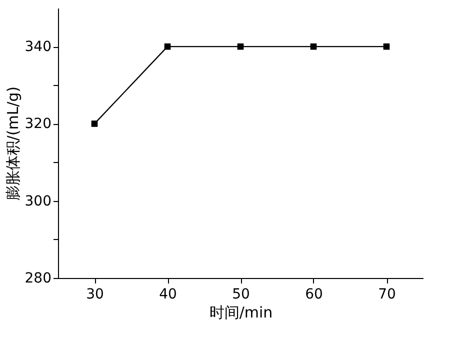 The height and width of the screenshot is (344, 464). Describe the element at coordinates (168, 294) in the screenshot. I see `x-tick-label: 40` at that location.